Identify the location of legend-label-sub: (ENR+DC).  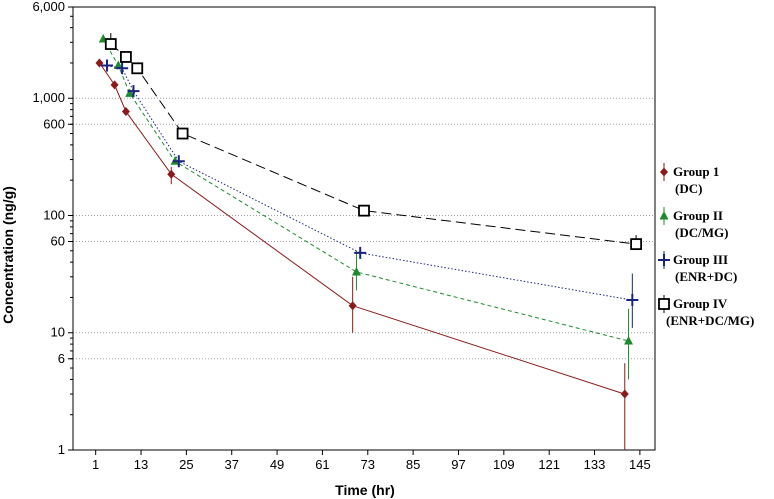
(706, 276).